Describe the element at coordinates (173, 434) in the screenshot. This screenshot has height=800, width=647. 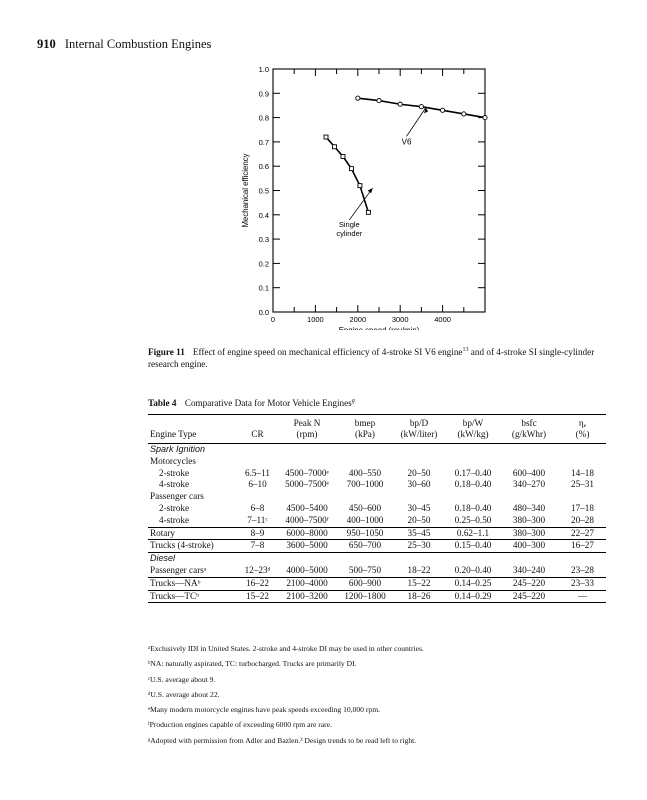
I see `header-engine-type: Engine Type` at that location.